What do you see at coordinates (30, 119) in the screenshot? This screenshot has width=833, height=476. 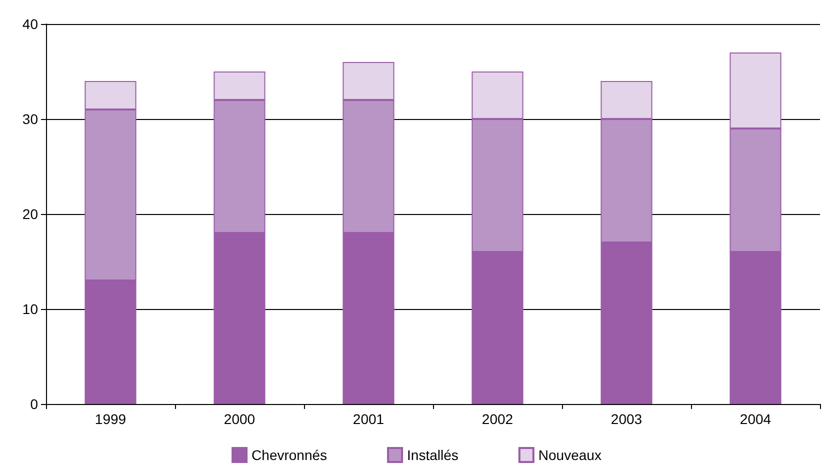 I see `y-tick-label: 30` at bounding box center [30, 119].